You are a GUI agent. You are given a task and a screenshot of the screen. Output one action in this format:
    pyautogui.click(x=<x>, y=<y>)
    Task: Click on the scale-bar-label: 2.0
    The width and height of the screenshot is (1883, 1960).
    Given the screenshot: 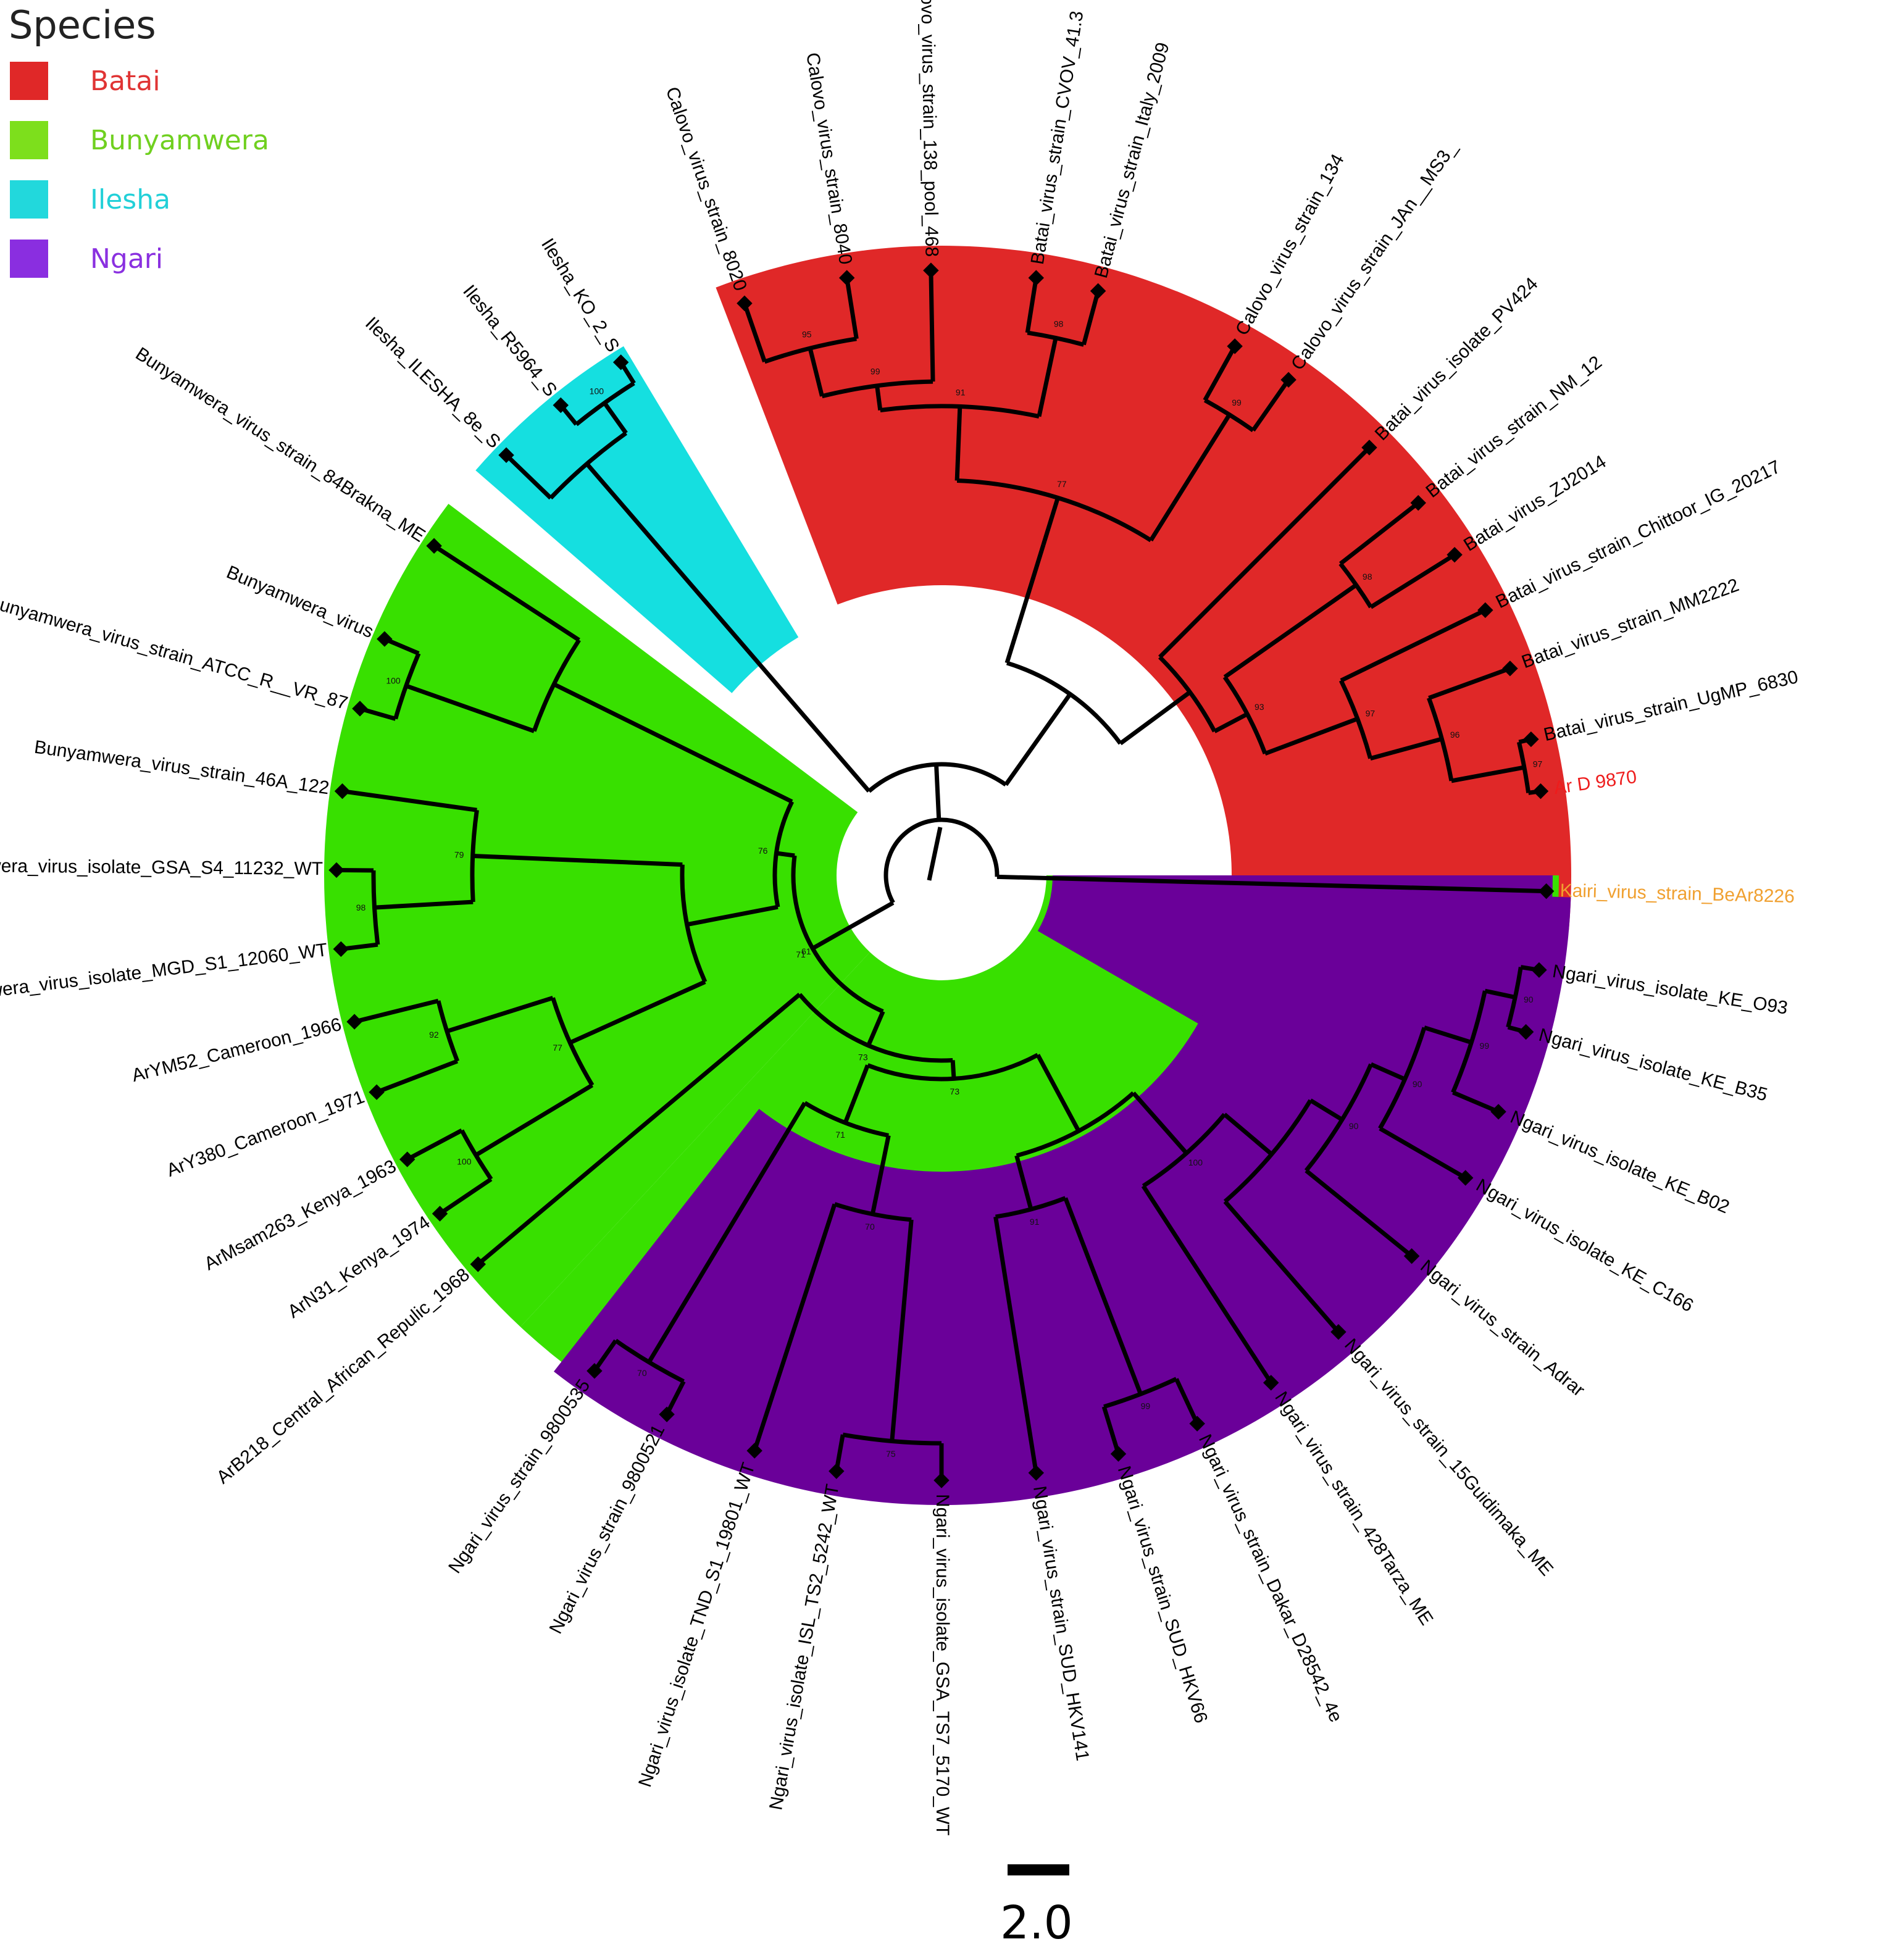 What is the action you would take?
    pyautogui.click(x=1036, y=1923)
    